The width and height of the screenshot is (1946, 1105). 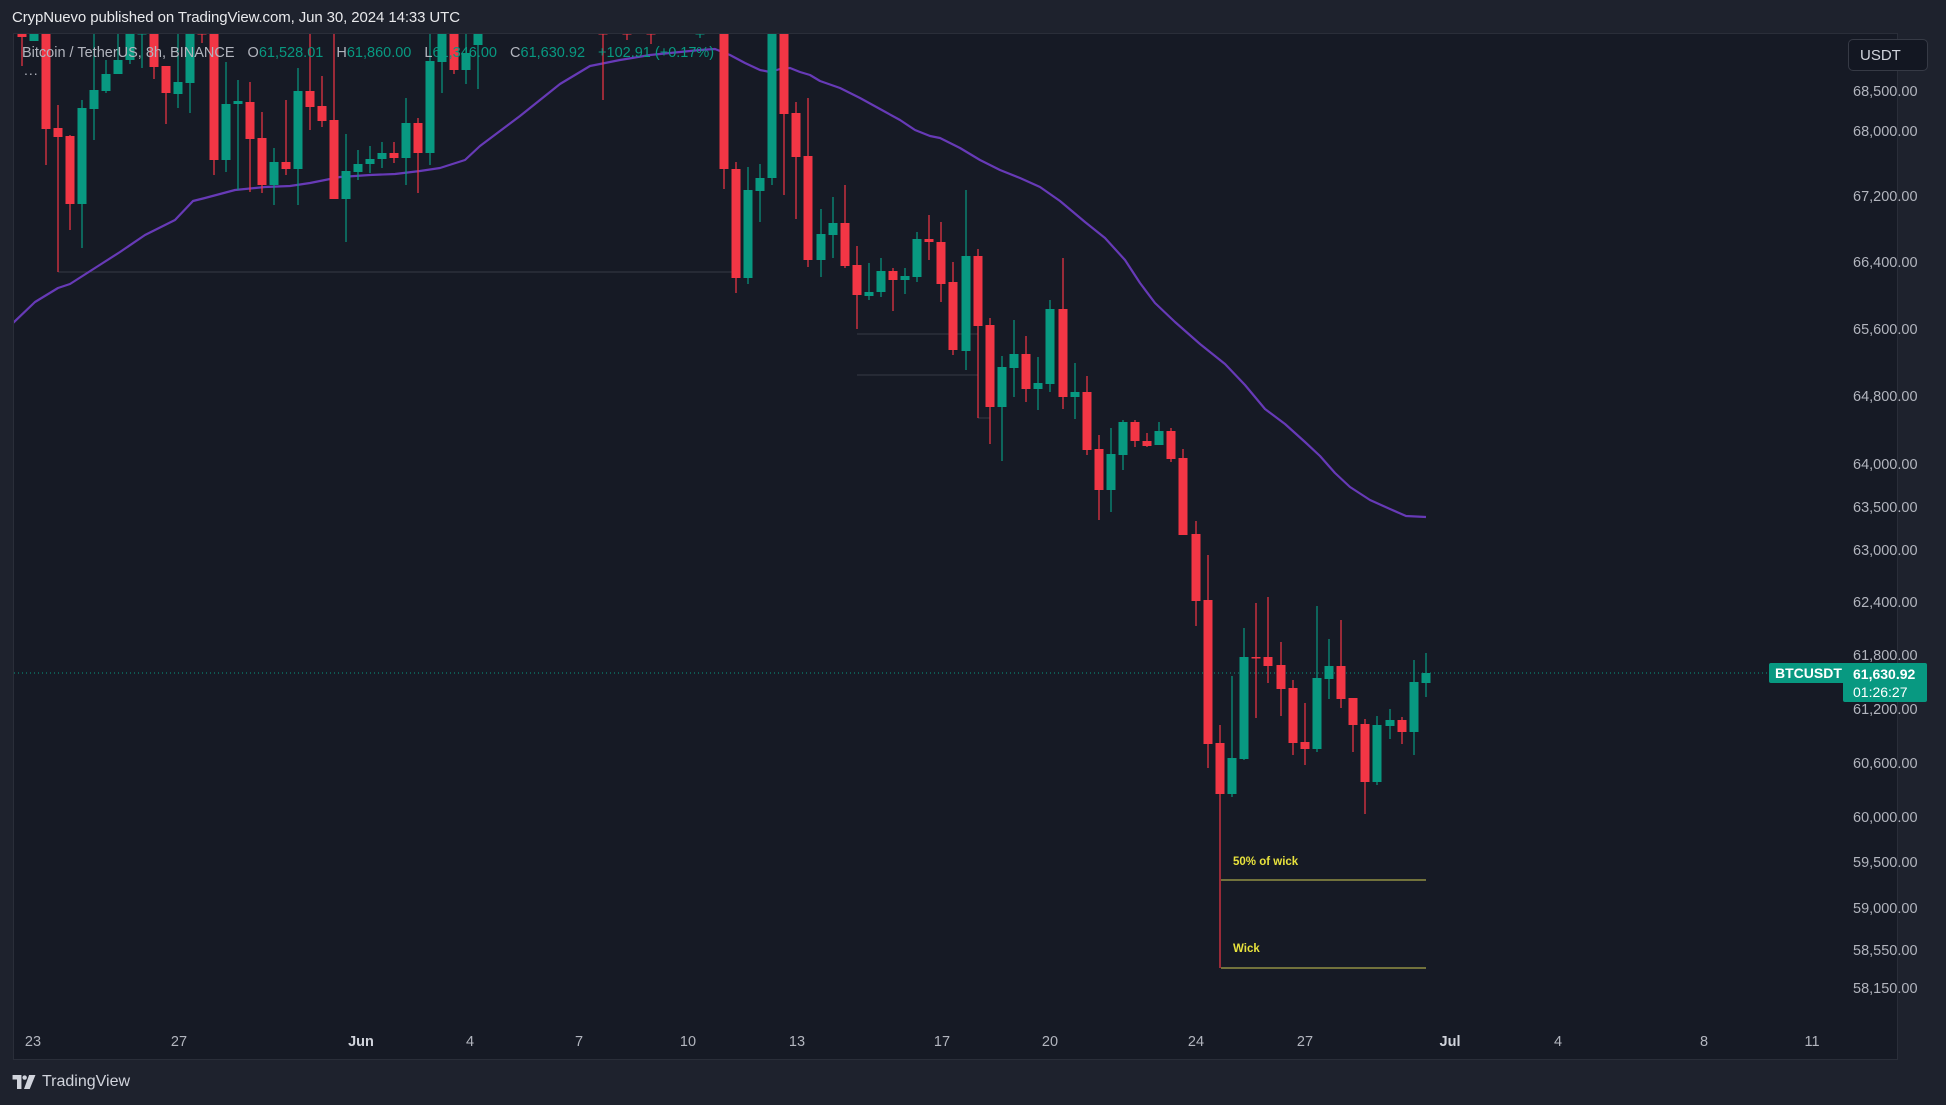 What do you see at coordinates (1246, 949) in the screenshot?
I see `annotation-wick: Wick` at bounding box center [1246, 949].